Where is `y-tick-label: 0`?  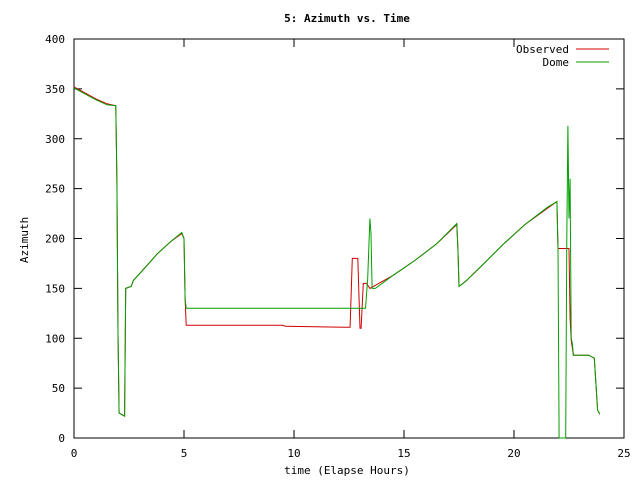
y-tick-label: 0 is located at coordinates (61, 438).